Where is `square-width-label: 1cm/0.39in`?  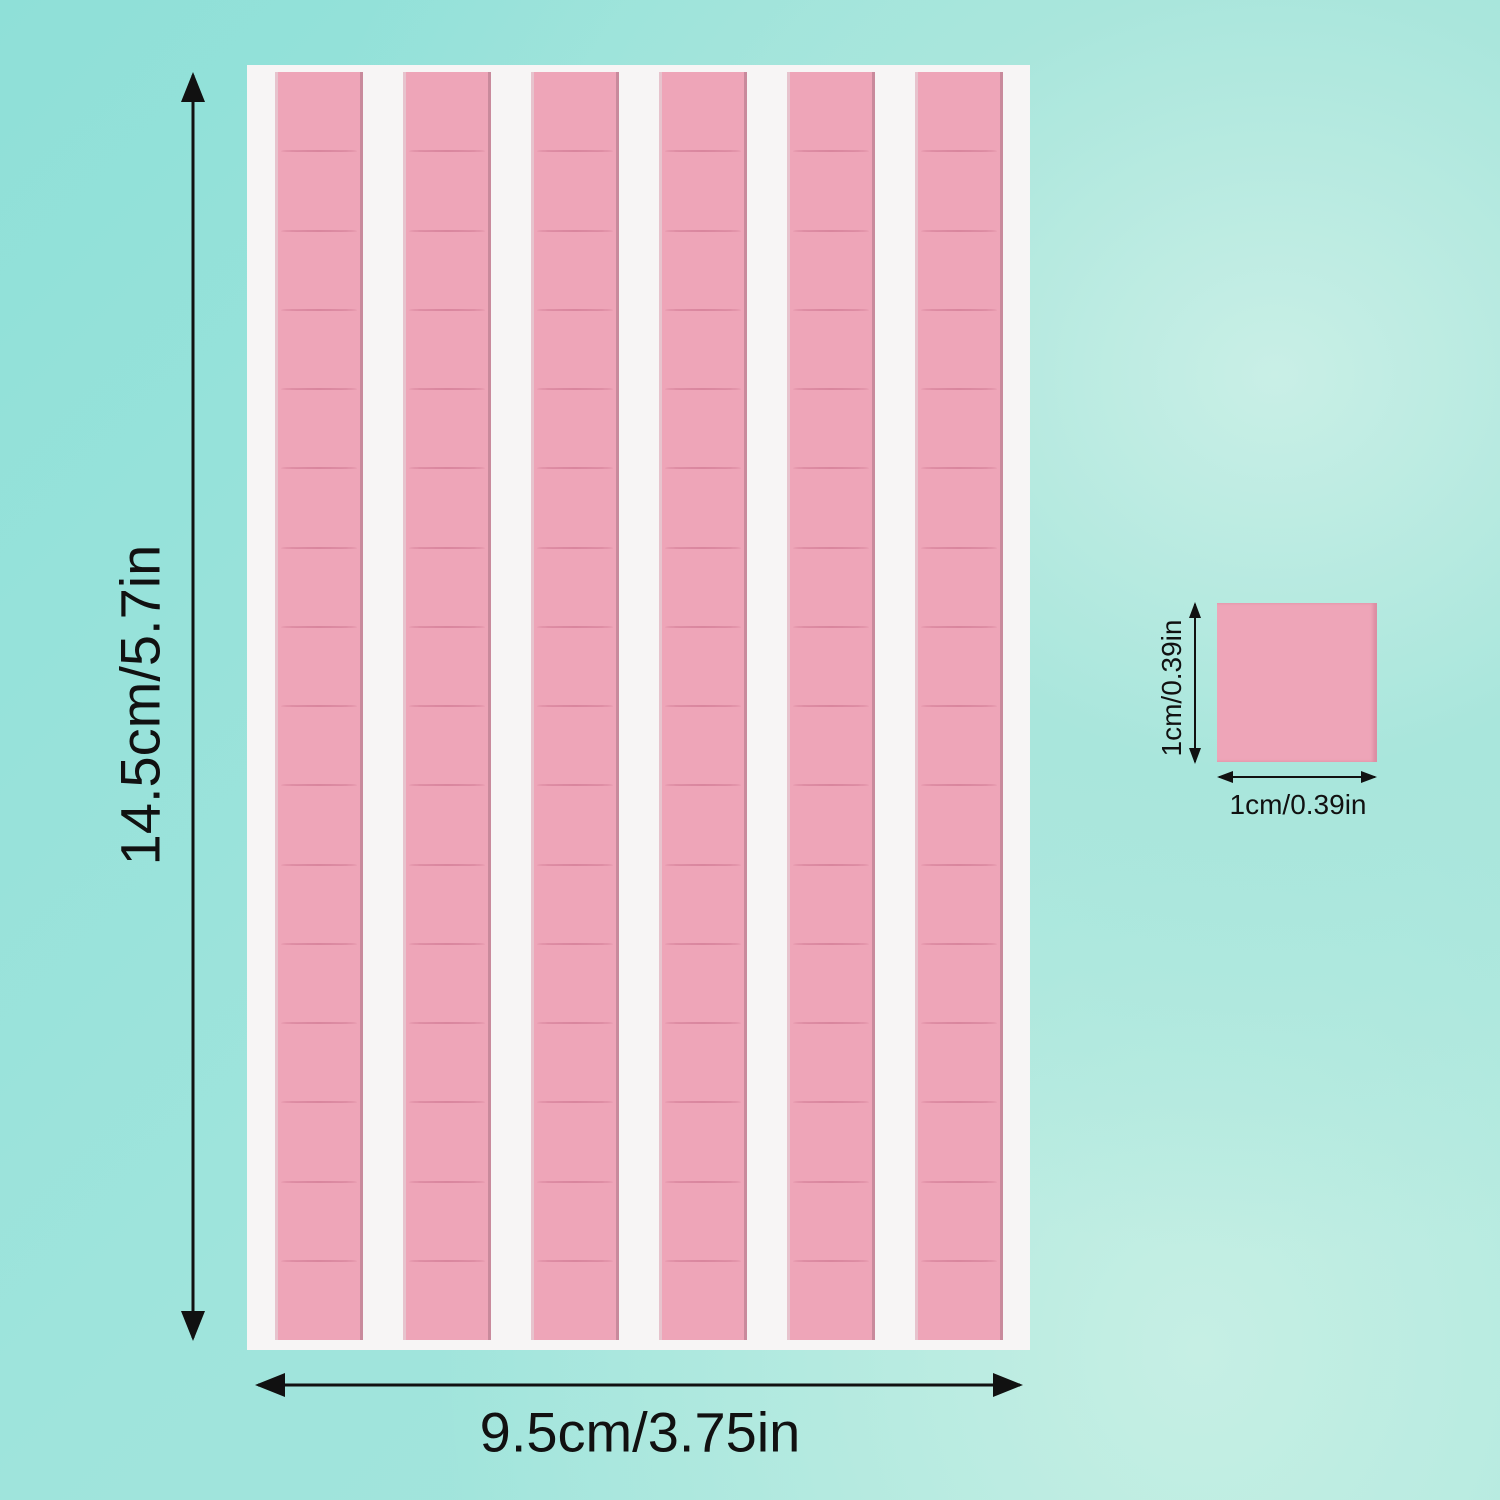 square-width-label: 1cm/0.39in is located at coordinates (1298, 804).